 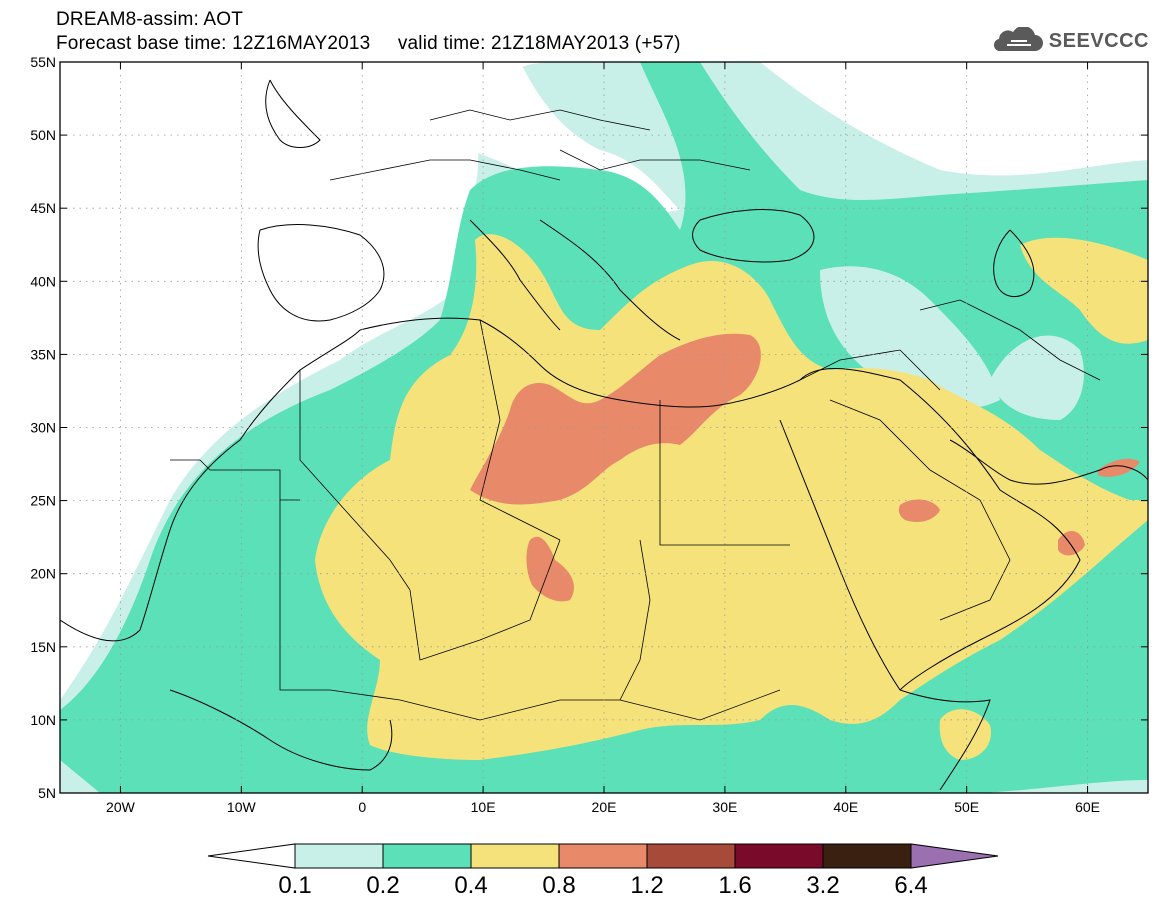 What do you see at coordinates (294, 885) in the screenshot?
I see `colorbar-label: 0.1` at bounding box center [294, 885].